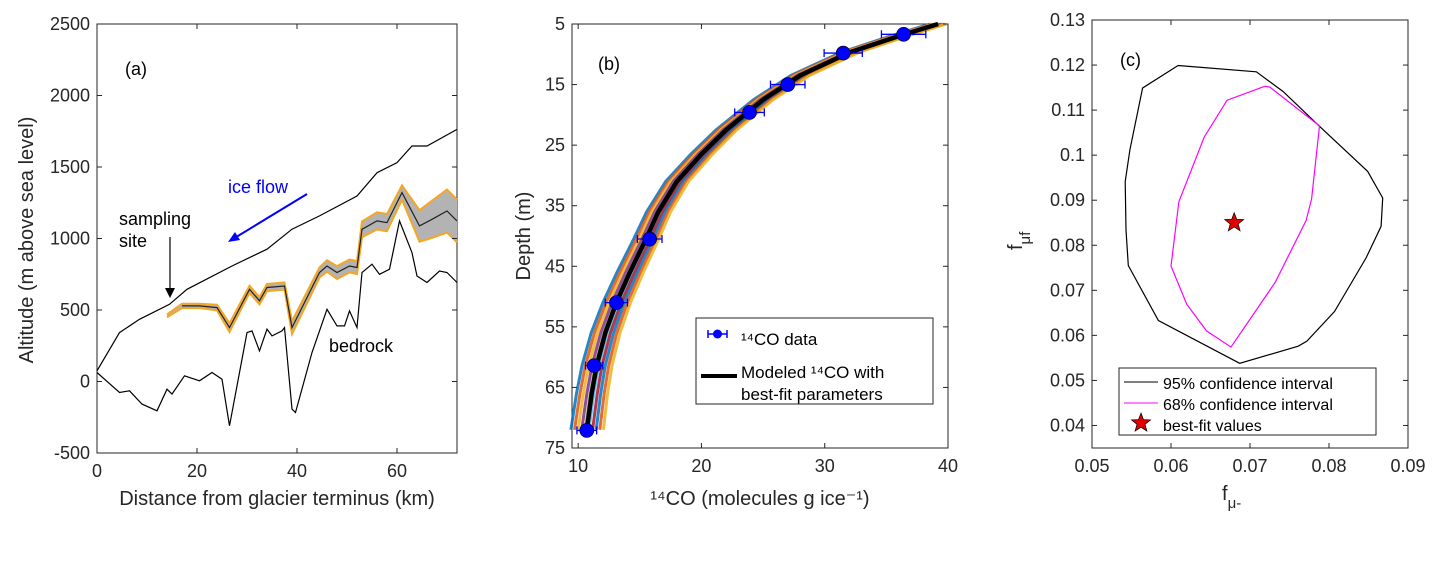 The height and width of the screenshot is (576, 1442). What do you see at coordinates (555, 448) in the screenshot?
I see `y-tick-label: 75` at bounding box center [555, 448].